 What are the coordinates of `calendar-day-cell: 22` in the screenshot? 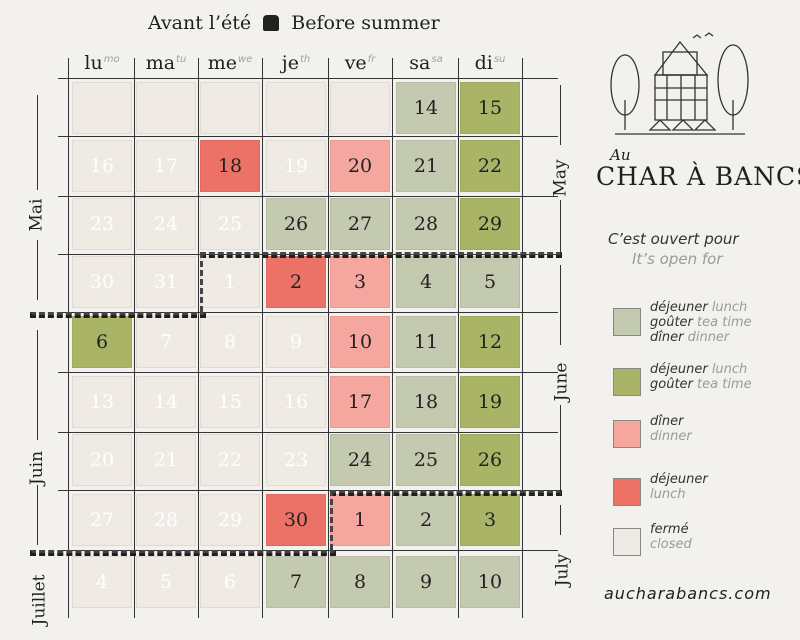 It's located at (490, 166).